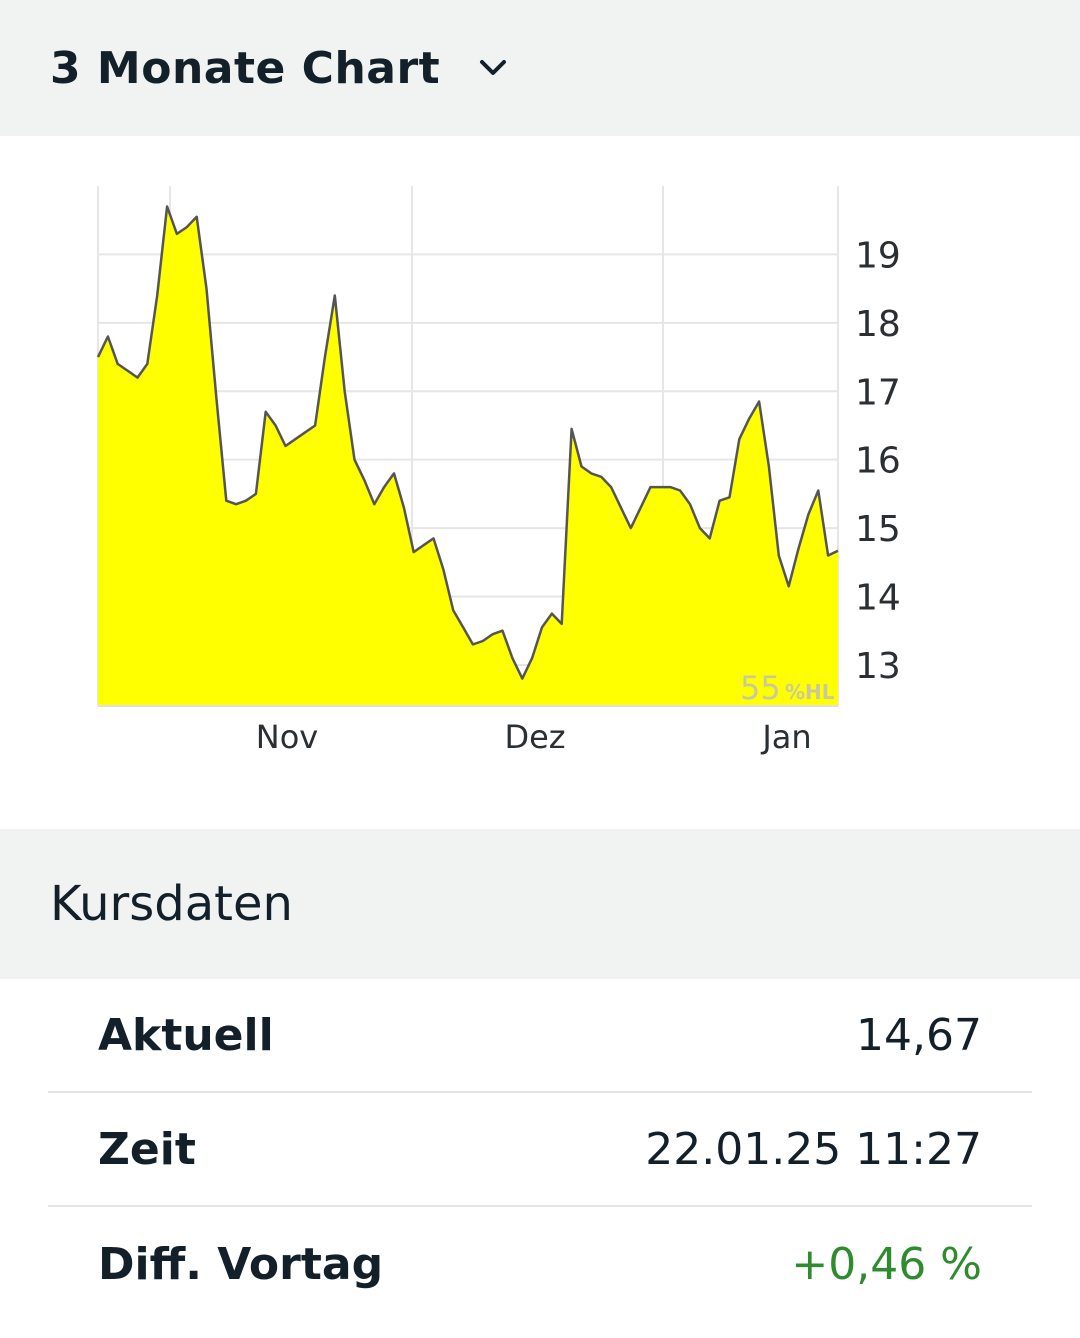 Image resolution: width=1080 pixels, height=1338 pixels. I want to click on y-tick-label: 15, so click(878, 529).